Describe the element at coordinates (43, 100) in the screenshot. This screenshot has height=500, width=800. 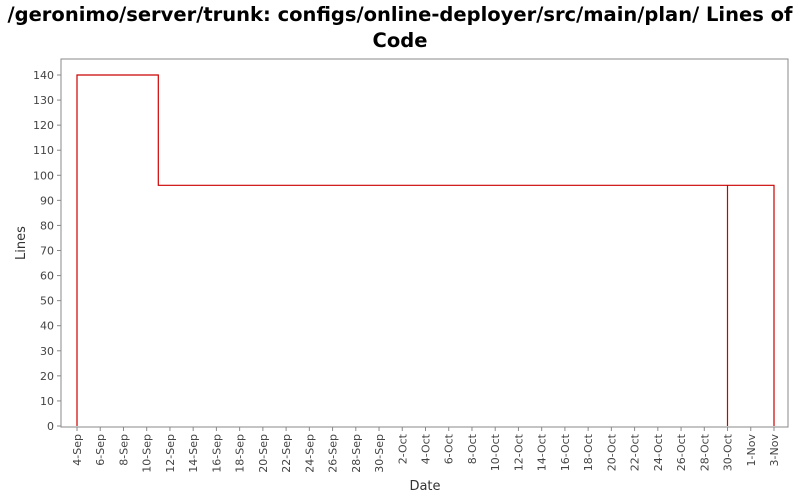
I see `y-tick-label: 130` at that location.